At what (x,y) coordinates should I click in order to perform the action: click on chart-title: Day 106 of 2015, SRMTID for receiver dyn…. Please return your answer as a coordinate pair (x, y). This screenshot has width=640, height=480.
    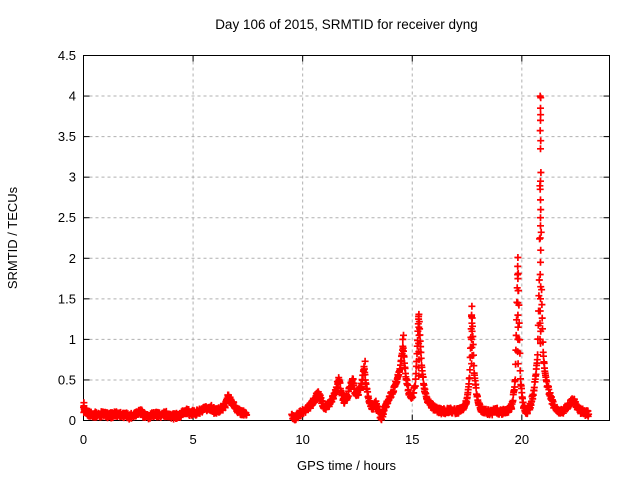
    Looking at the image, I should click on (346, 24).